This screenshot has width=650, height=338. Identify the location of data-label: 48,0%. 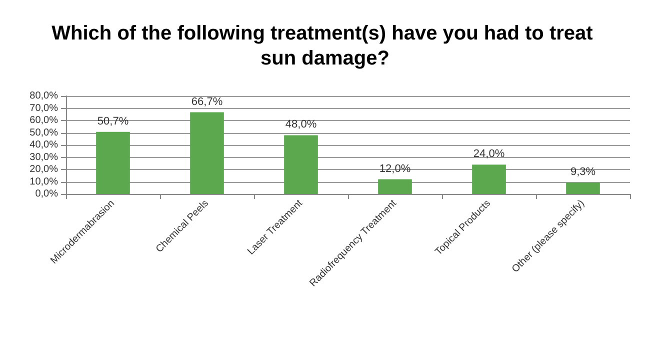
(301, 124).